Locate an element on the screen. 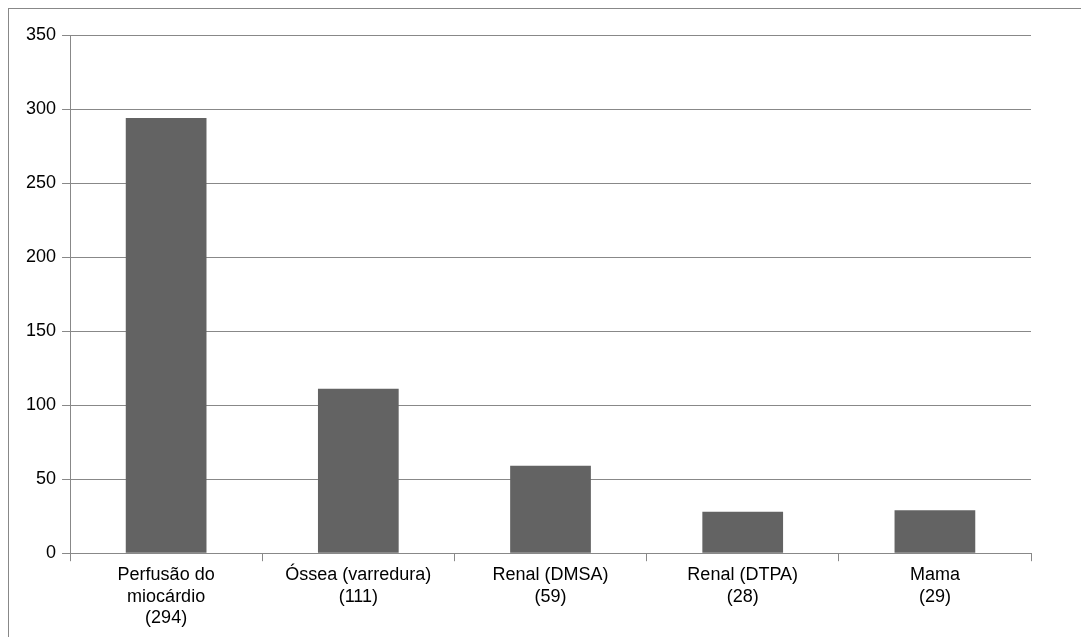  y-tick-label: 50 is located at coordinates (46, 478).